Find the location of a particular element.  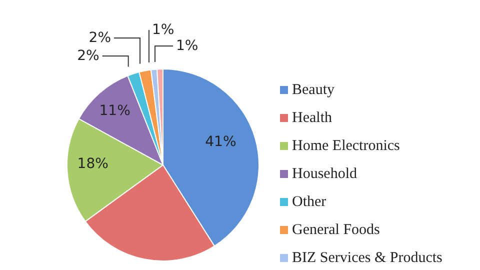

legend-label: Home Electronics is located at coordinates (346, 146).